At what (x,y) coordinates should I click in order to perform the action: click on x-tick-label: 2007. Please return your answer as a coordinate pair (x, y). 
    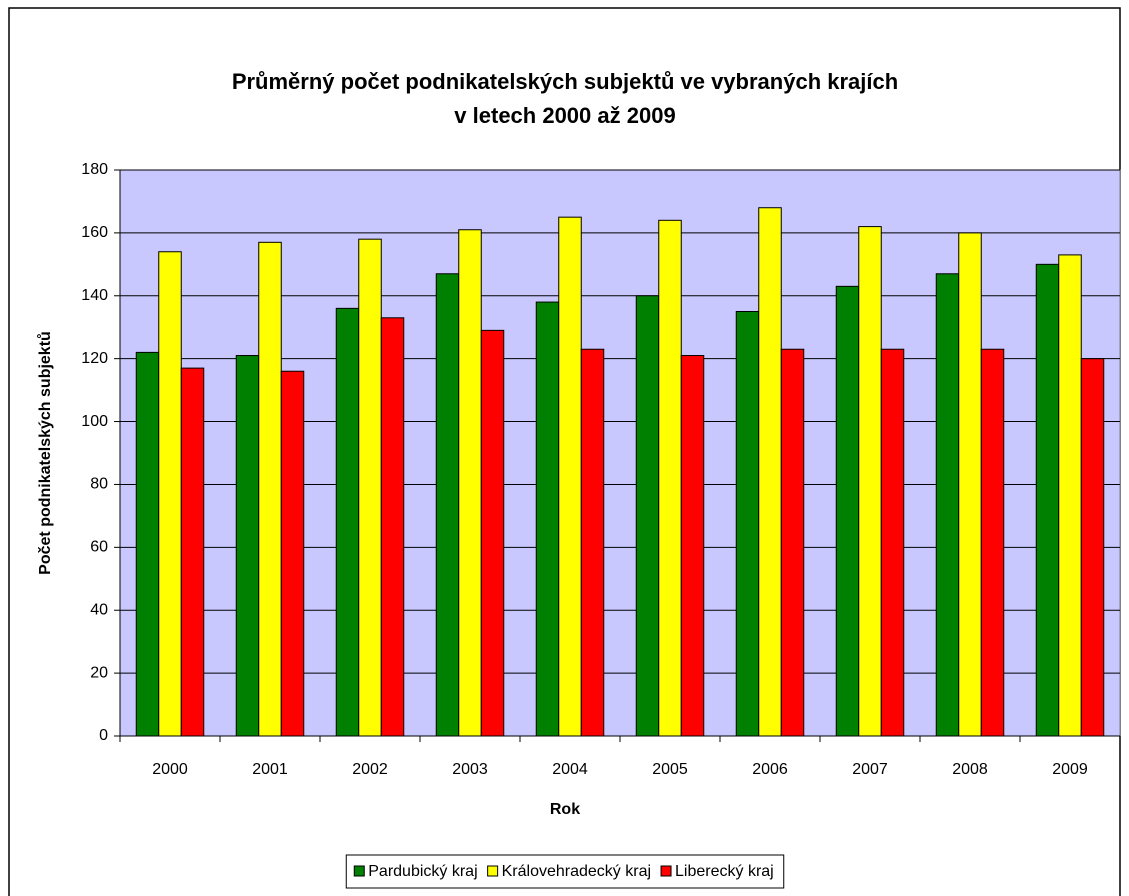
    Looking at the image, I should click on (870, 769).